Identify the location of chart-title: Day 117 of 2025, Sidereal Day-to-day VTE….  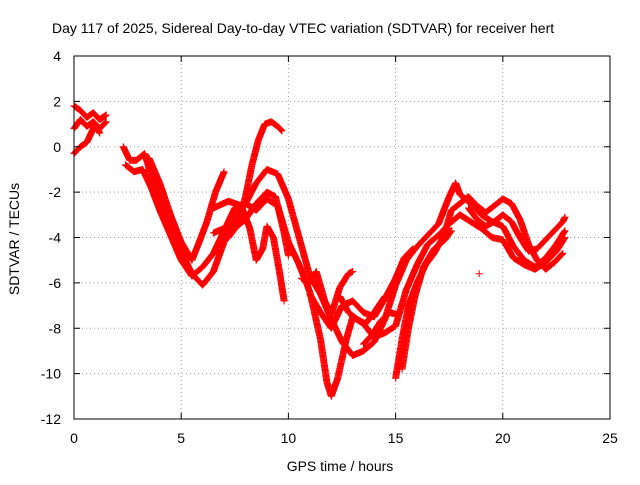
(303, 28).